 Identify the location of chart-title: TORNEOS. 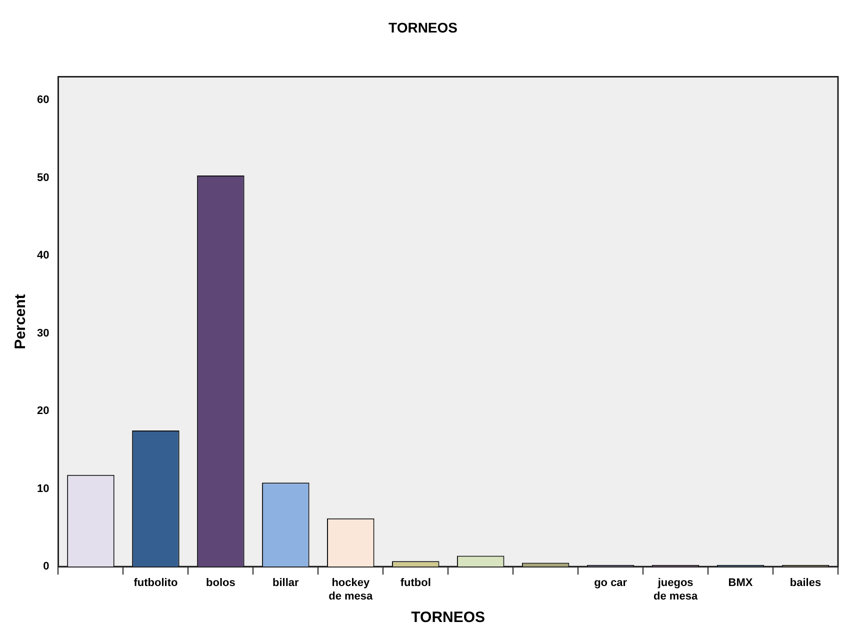
(423, 27).